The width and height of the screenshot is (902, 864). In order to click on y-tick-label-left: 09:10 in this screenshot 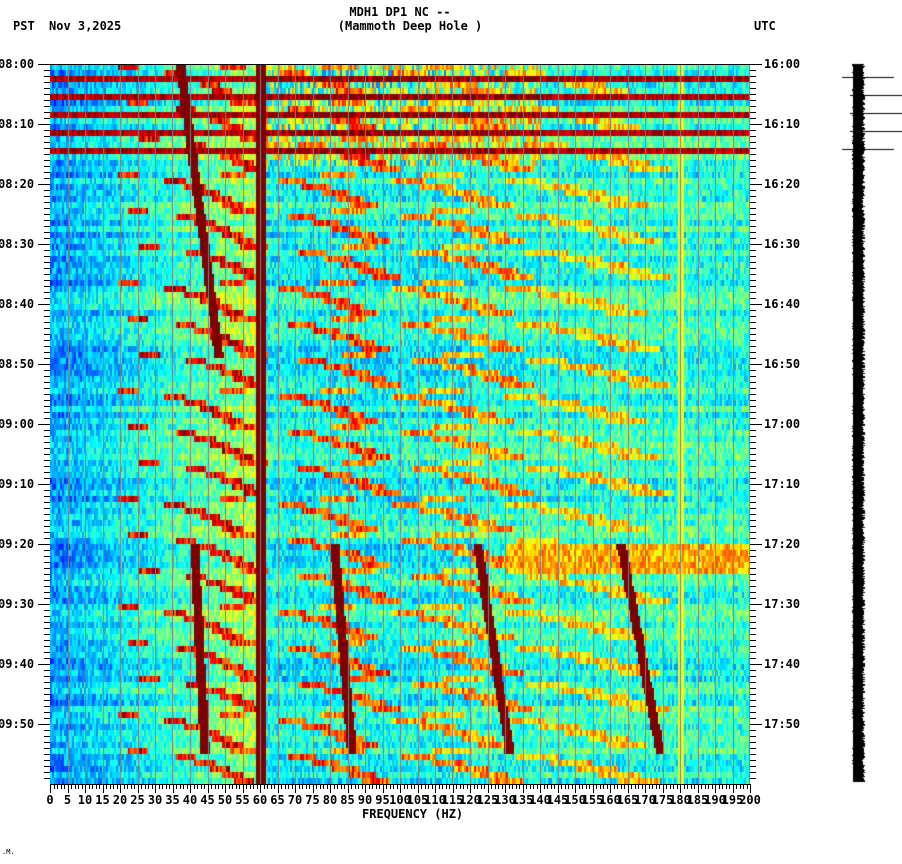, I will do `click(17, 484)`.